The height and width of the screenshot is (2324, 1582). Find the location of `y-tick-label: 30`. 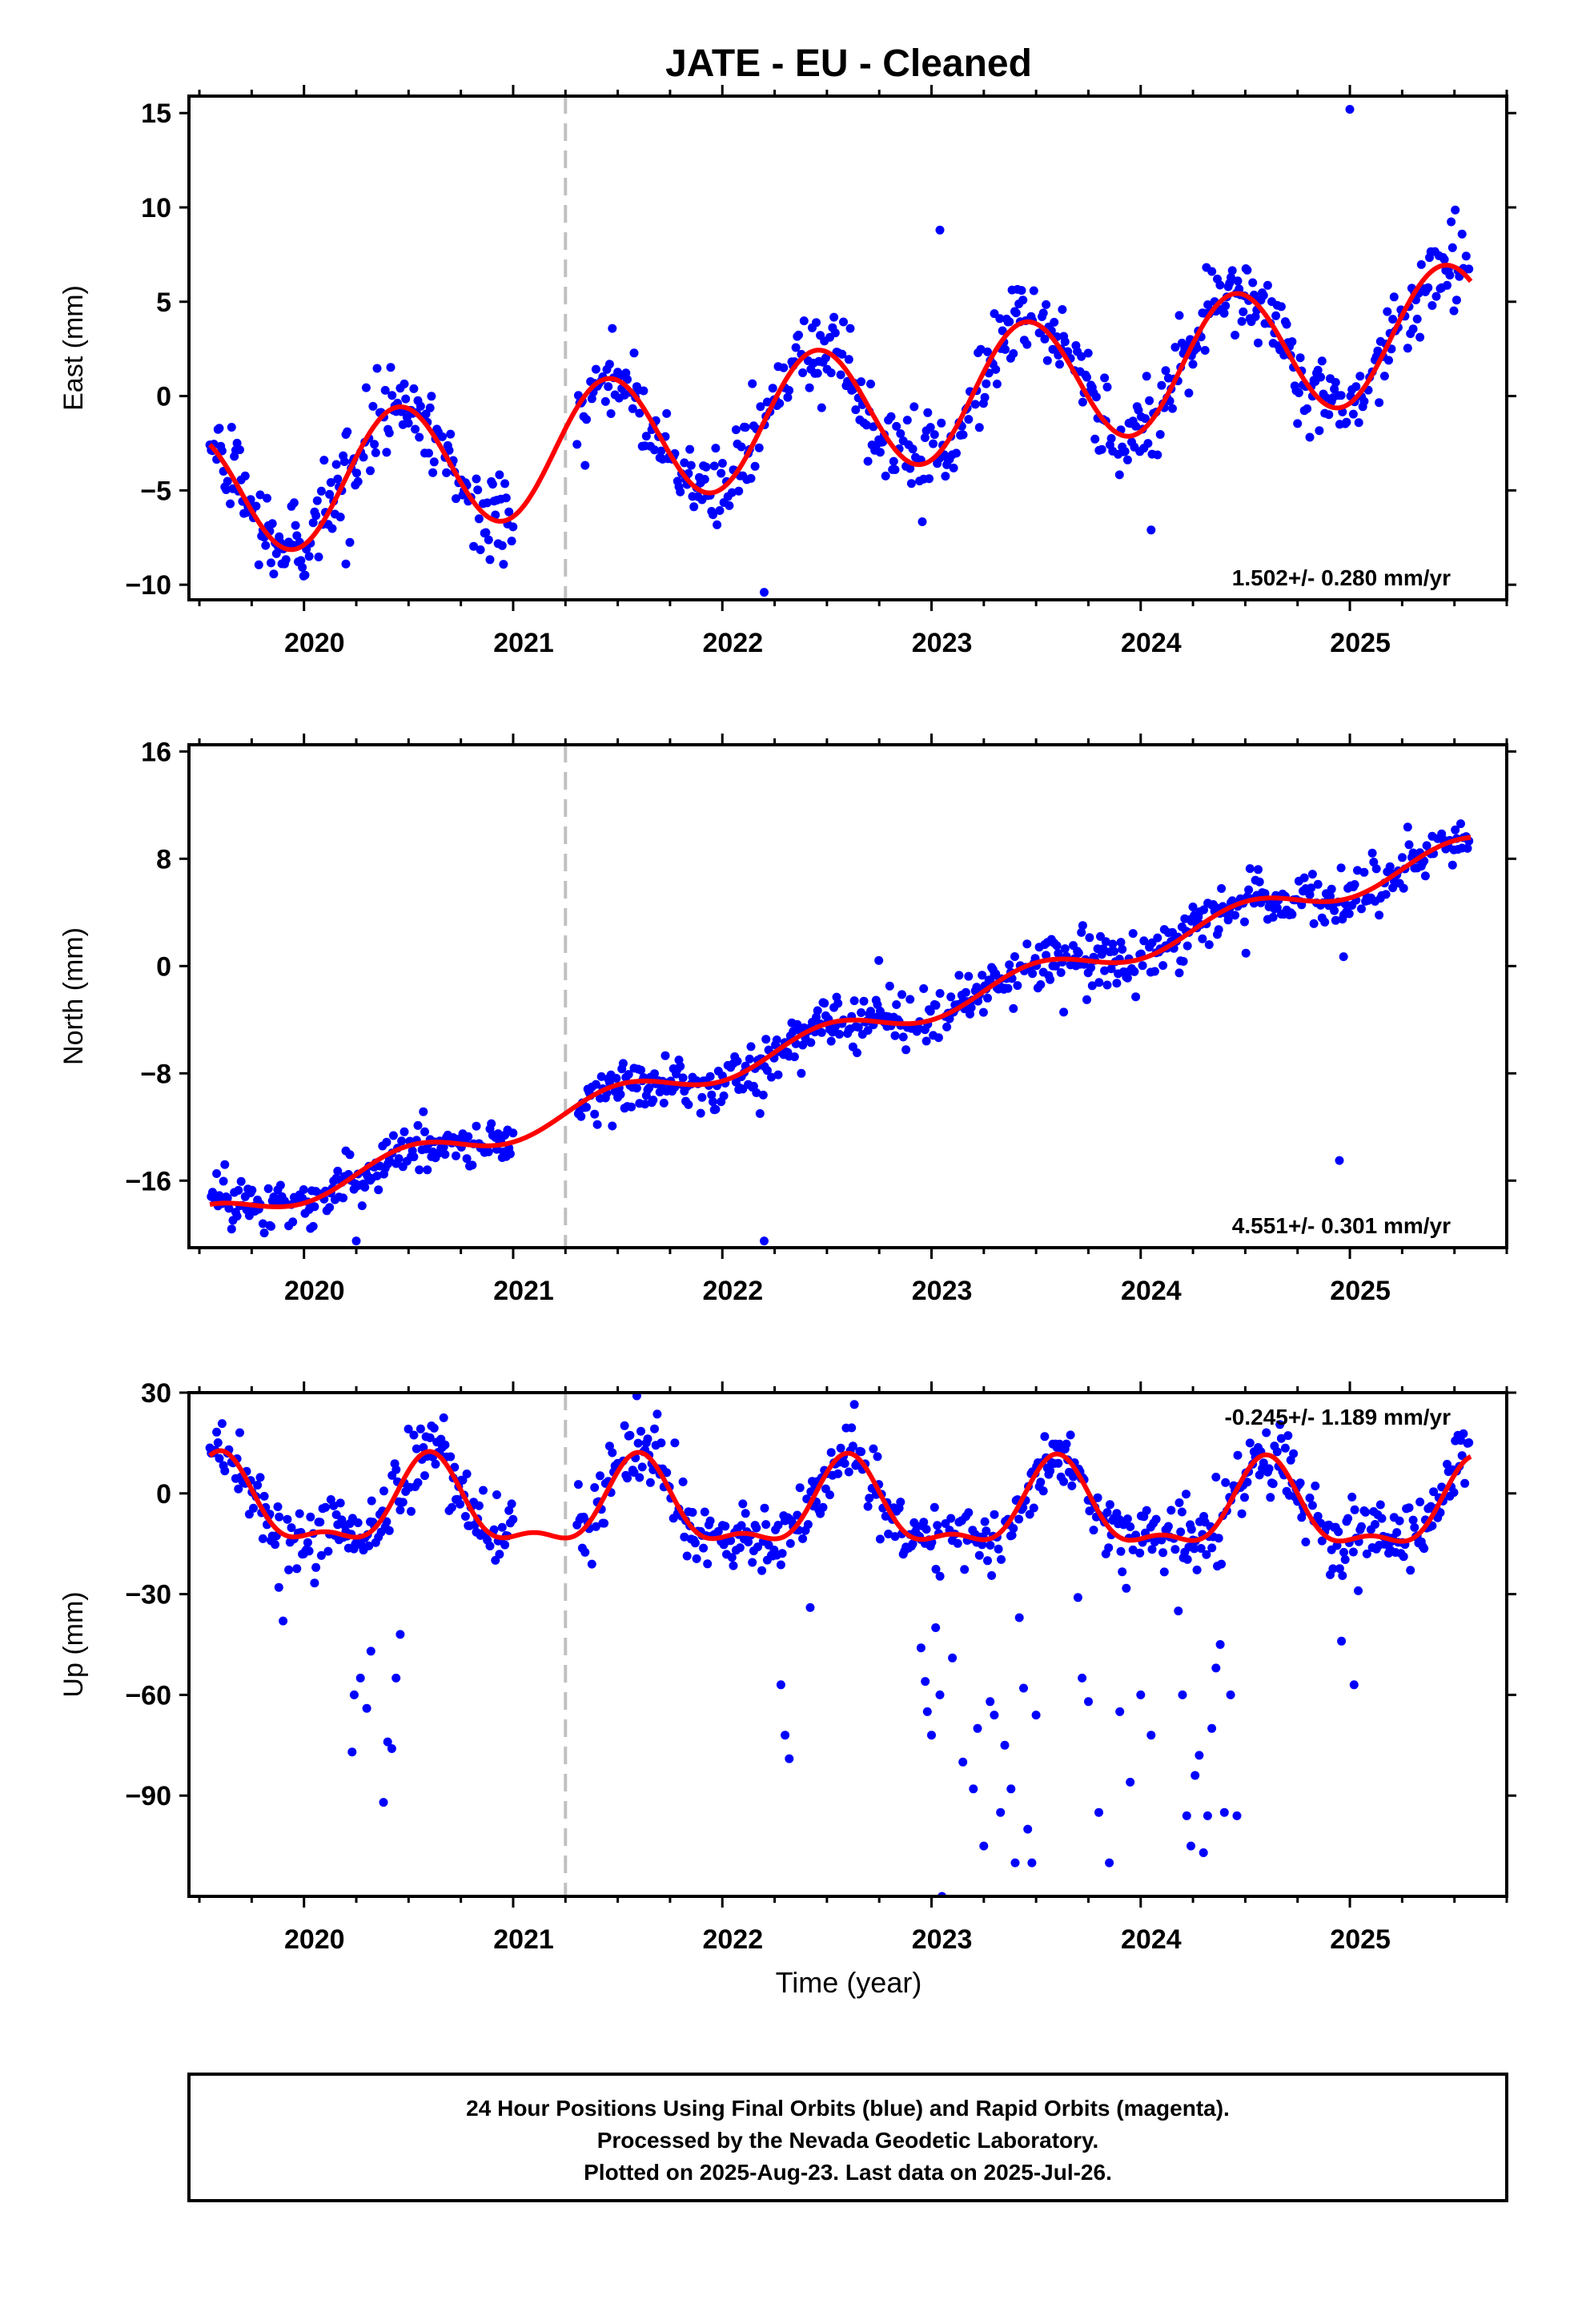

y-tick-label: 30 is located at coordinates (156, 1393).